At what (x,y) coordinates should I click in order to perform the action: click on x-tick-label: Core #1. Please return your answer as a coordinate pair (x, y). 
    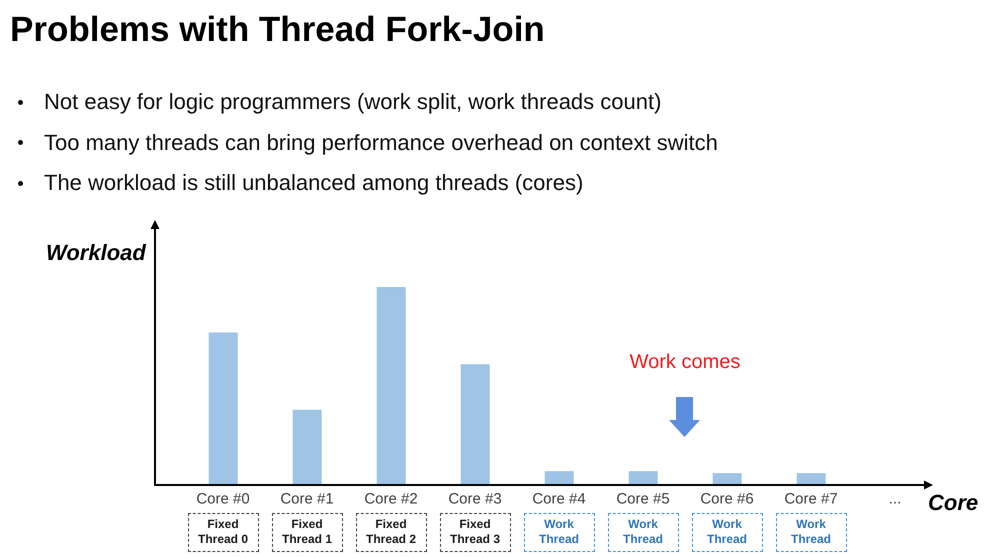
    Looking at the image, I should click on (307, 499).